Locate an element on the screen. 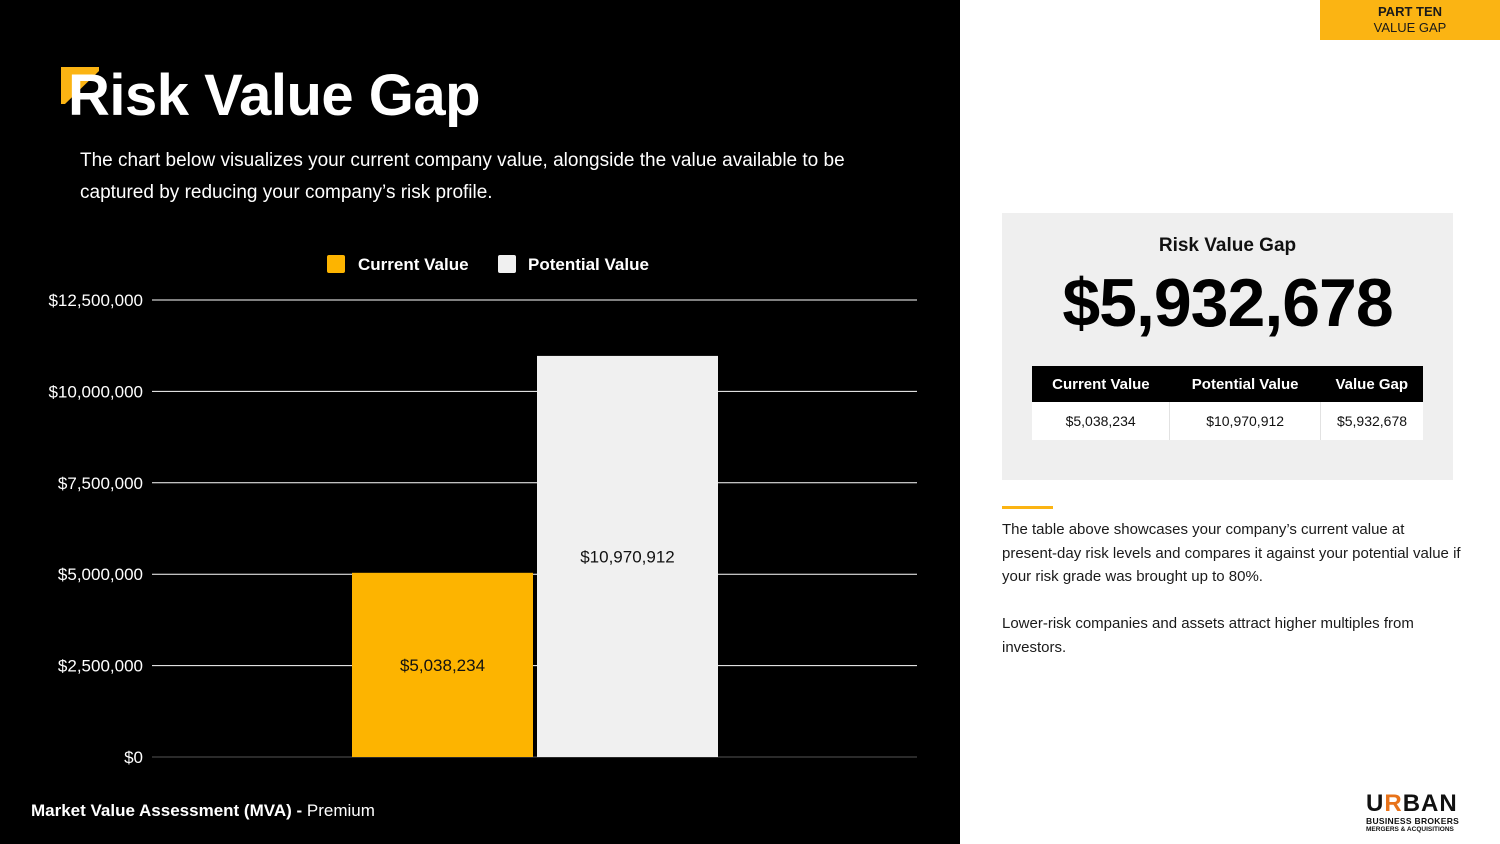  table-header-row: Current Value Potential Value Value Gap is located at coordinates (1227, 384).